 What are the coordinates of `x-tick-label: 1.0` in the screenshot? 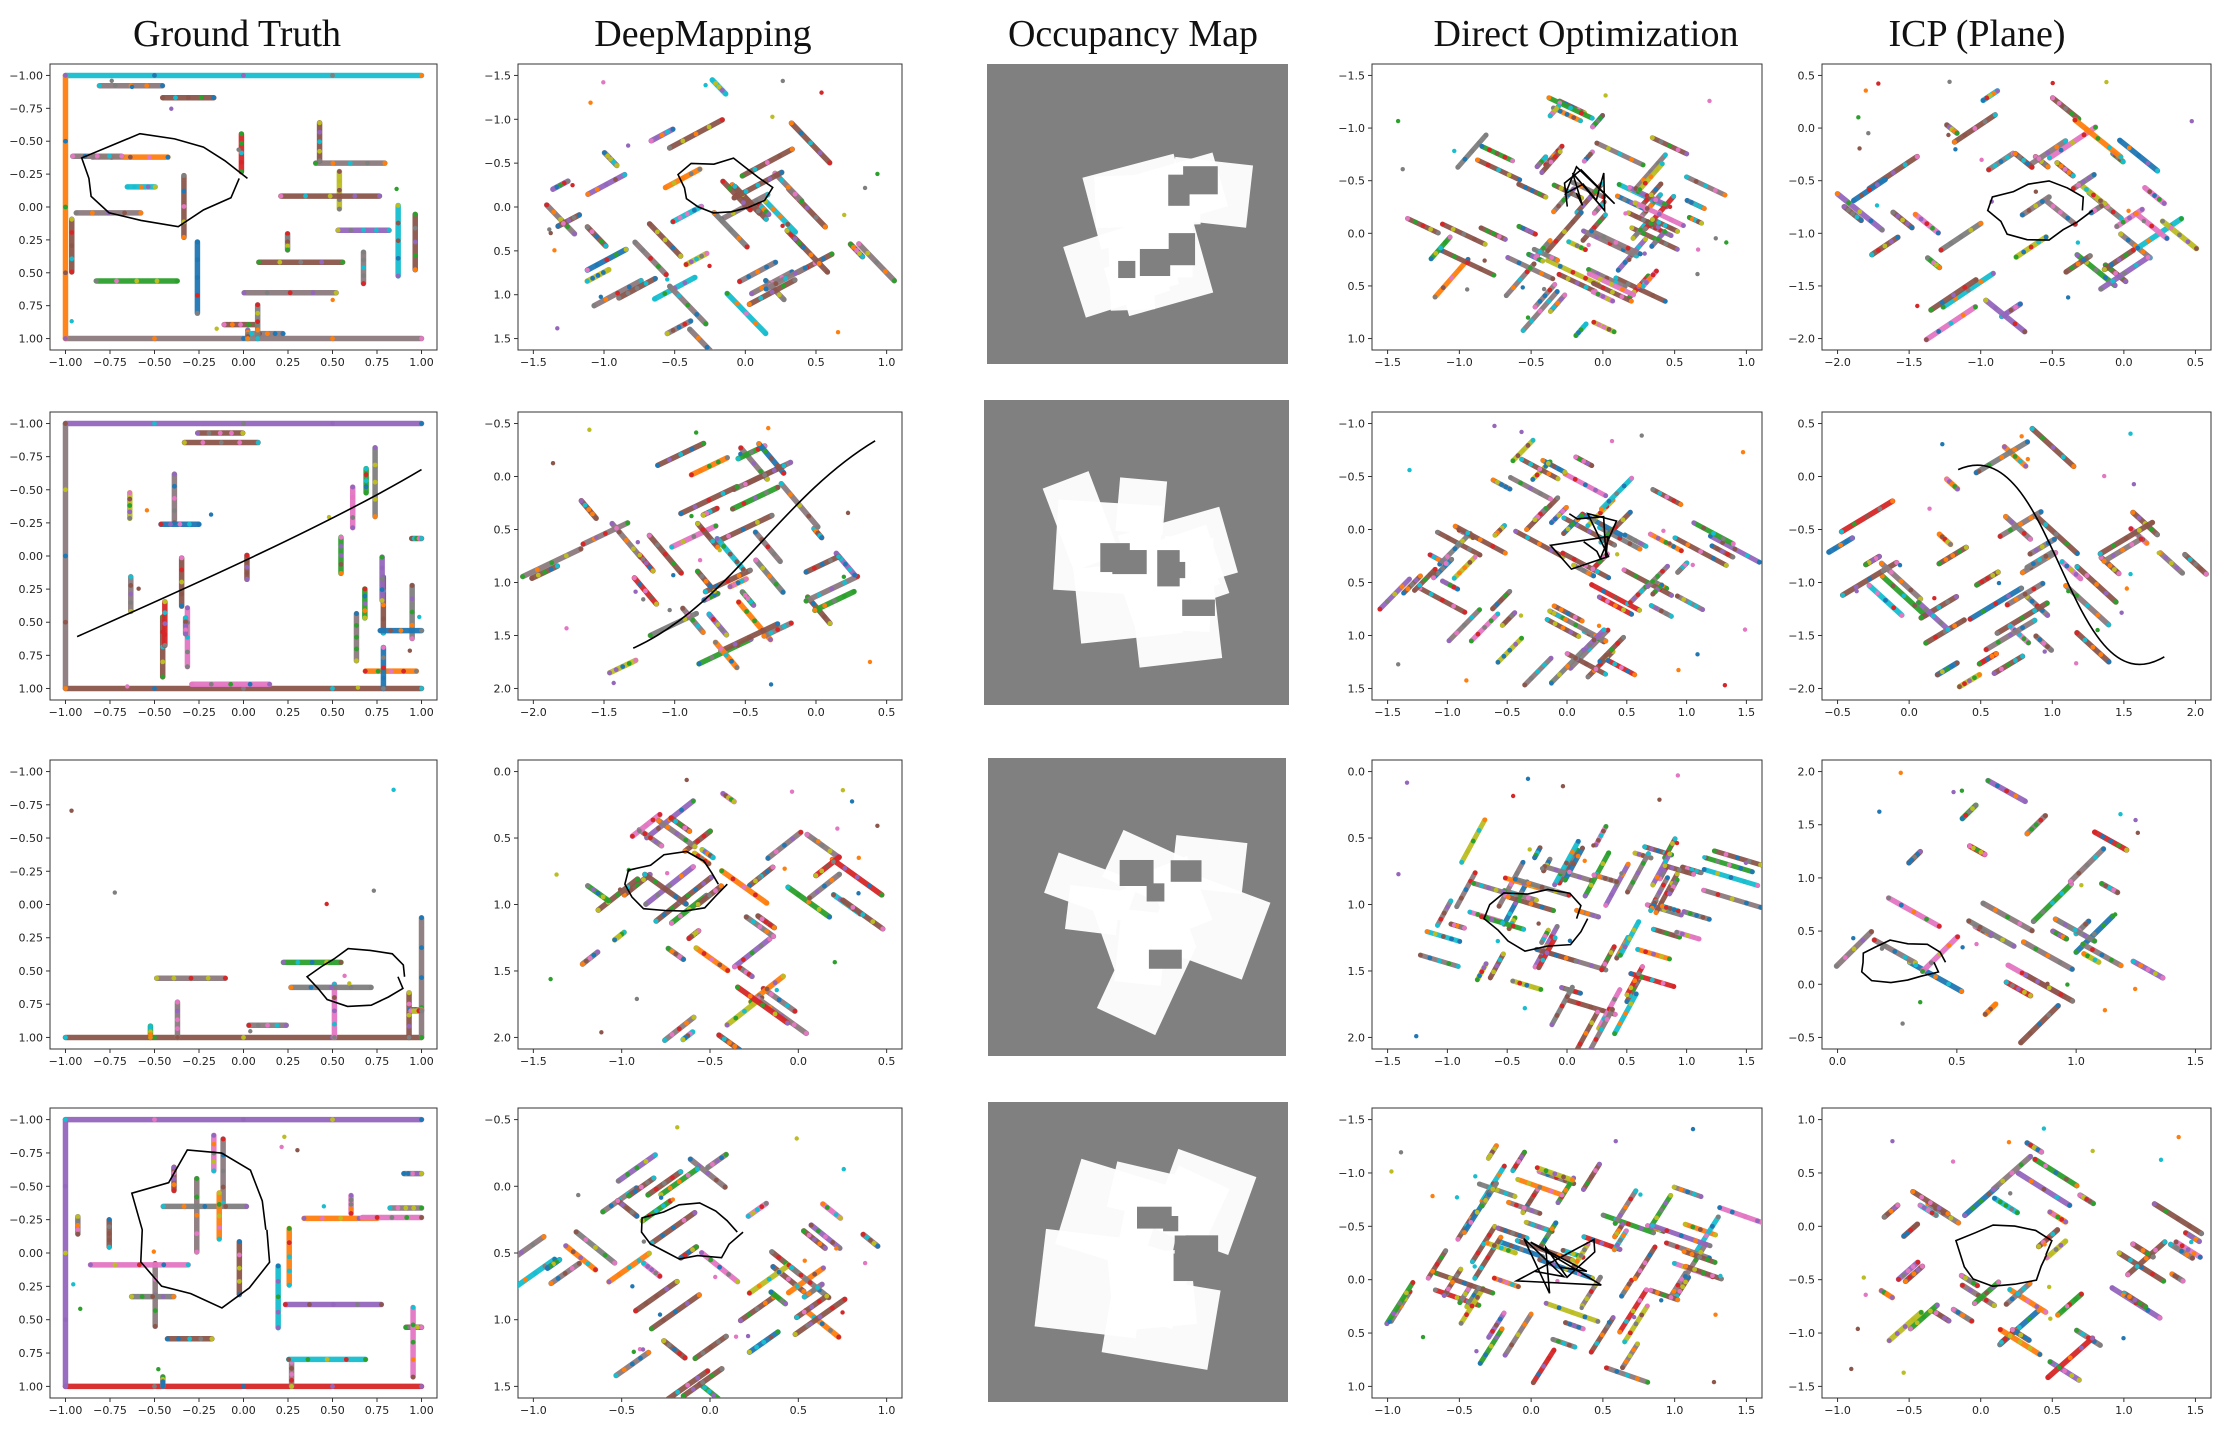 It's located at (2076, 1061).